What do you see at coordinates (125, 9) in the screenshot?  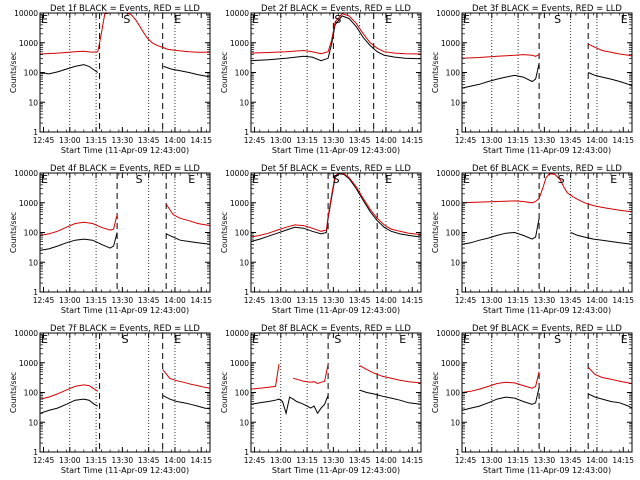 I see `chart-title: Det 1f BLACK = Events, RED = LLD` at bounding box center [125, 9].